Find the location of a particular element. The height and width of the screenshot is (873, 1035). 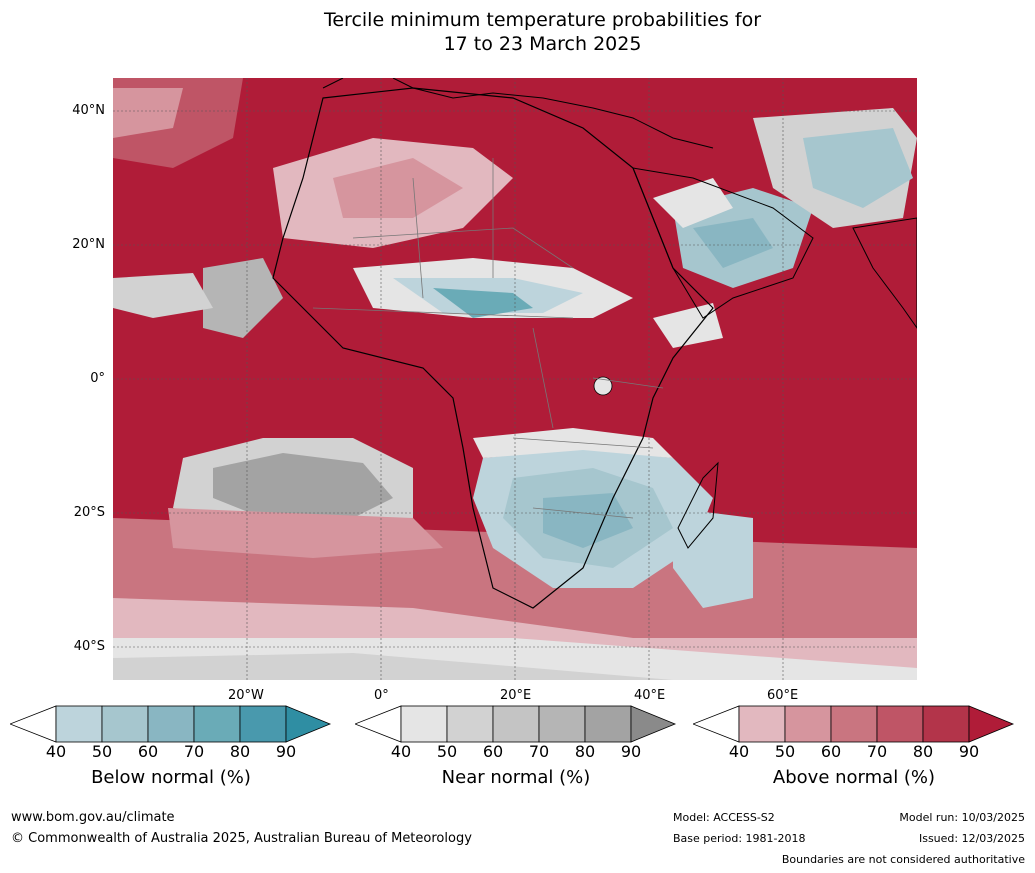

footer-url: www.bom.gov.au/climate is located at coordinates (93, 817).